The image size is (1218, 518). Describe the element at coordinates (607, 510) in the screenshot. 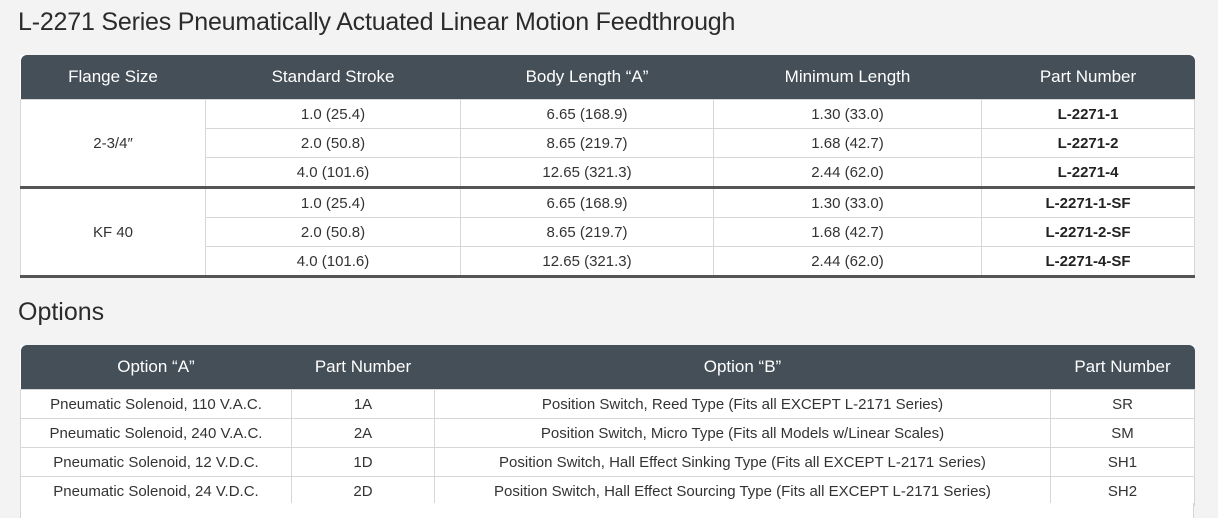

I see `table-continuation` at that location.